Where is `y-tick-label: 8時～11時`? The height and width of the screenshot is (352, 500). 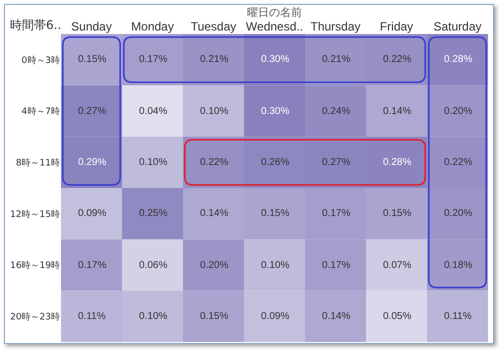 y-tick-label: 8時～11時 is located at coordinates (38, 162).